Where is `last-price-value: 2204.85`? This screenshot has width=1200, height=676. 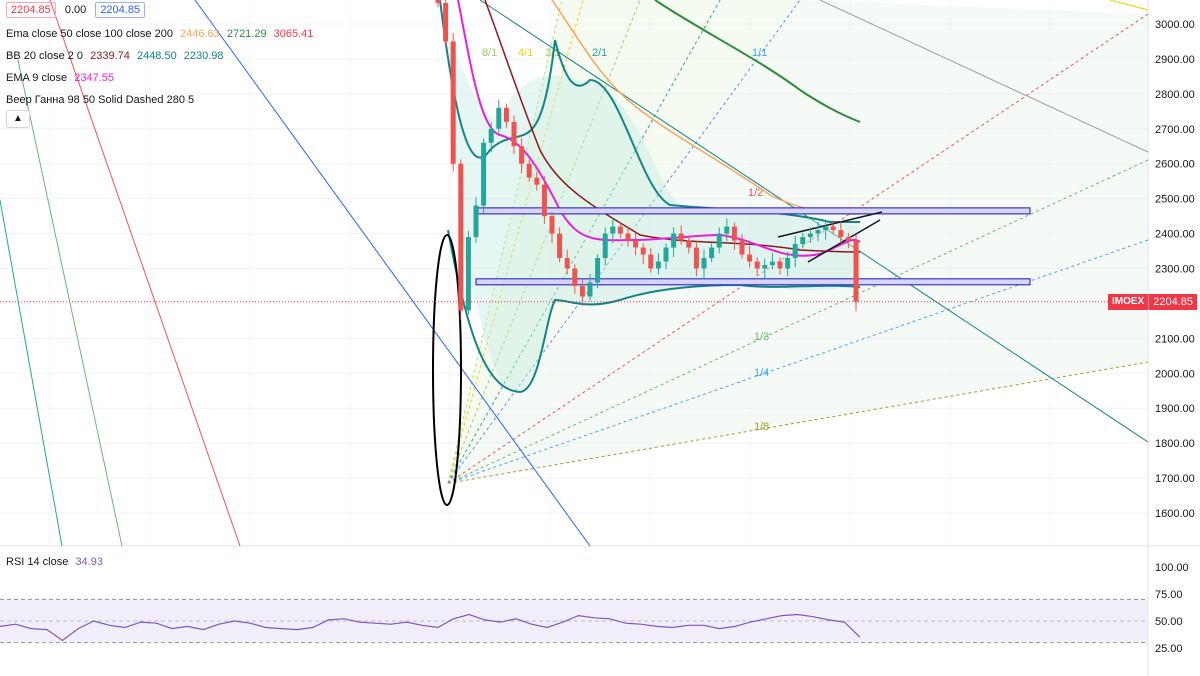
last-price-value: 2204.85 is located at coordinates (1172, 301).